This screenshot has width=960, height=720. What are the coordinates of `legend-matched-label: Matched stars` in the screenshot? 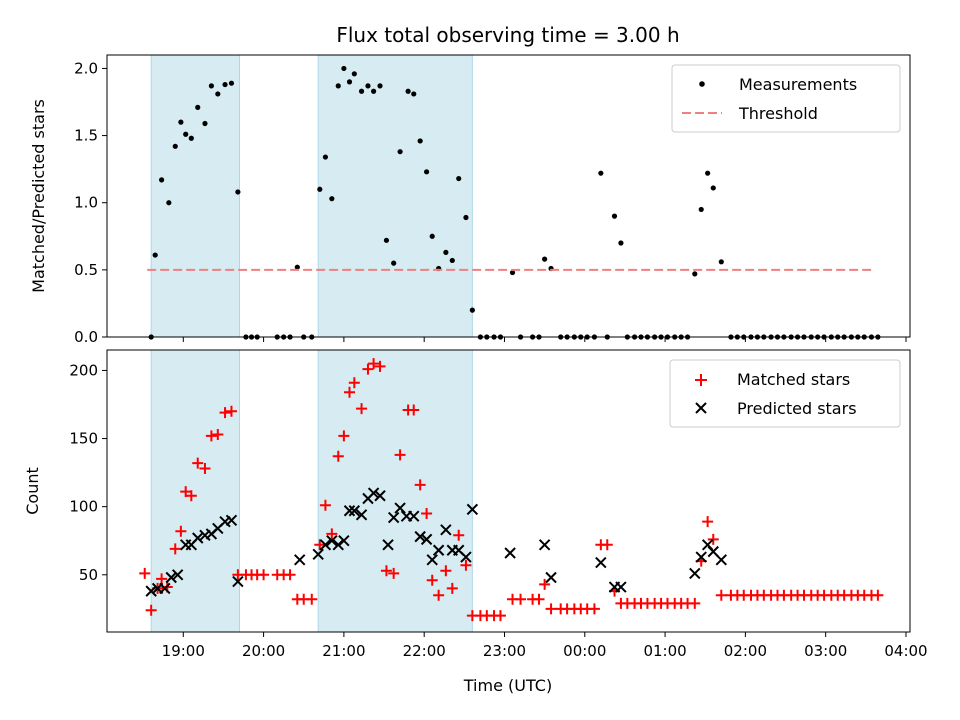 It's located at (793, 379).